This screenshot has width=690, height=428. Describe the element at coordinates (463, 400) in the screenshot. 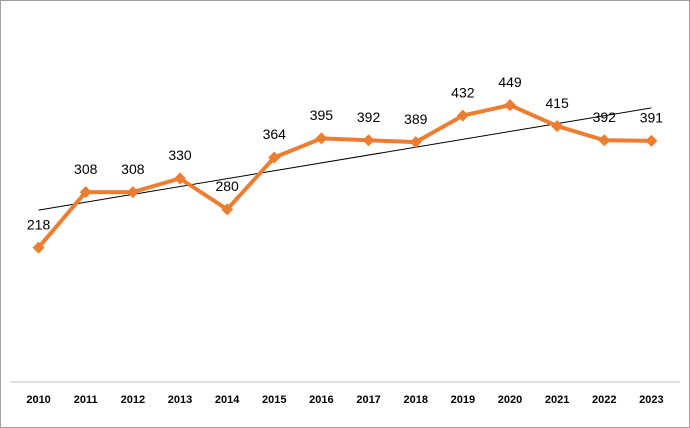

I see `x-tick-label: 2019` at that location.